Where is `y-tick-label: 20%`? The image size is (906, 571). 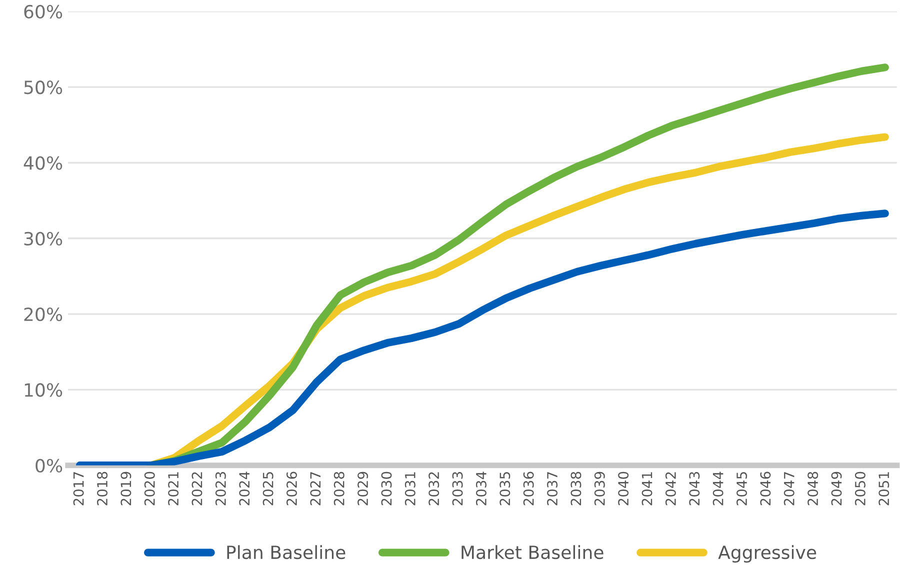 y-tick-label: 20% is located at coordinates (43, 315).